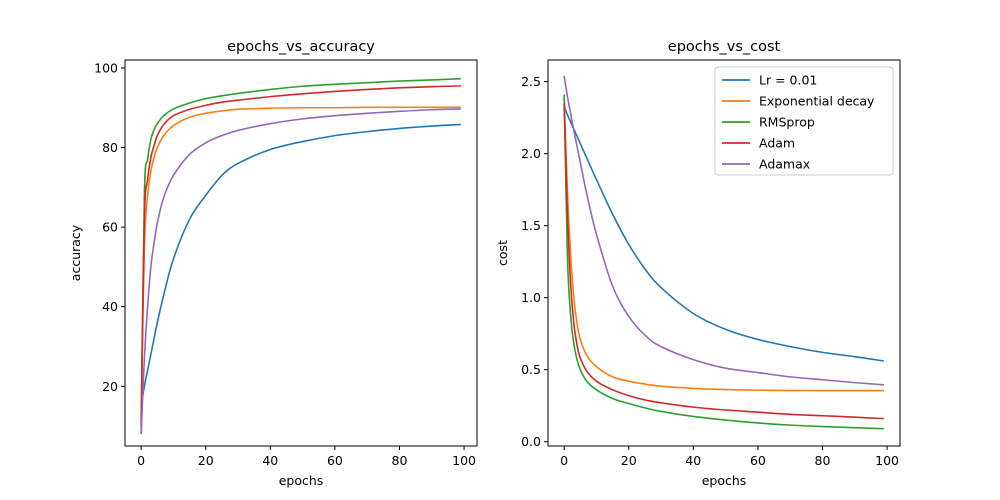 The height and width of the screenshot is (500, 1000). What do you see at coordinates (110, 147) in the screenshot?
I see `accuracy-y-tick-label: 80` at bounding box center [110, 147].